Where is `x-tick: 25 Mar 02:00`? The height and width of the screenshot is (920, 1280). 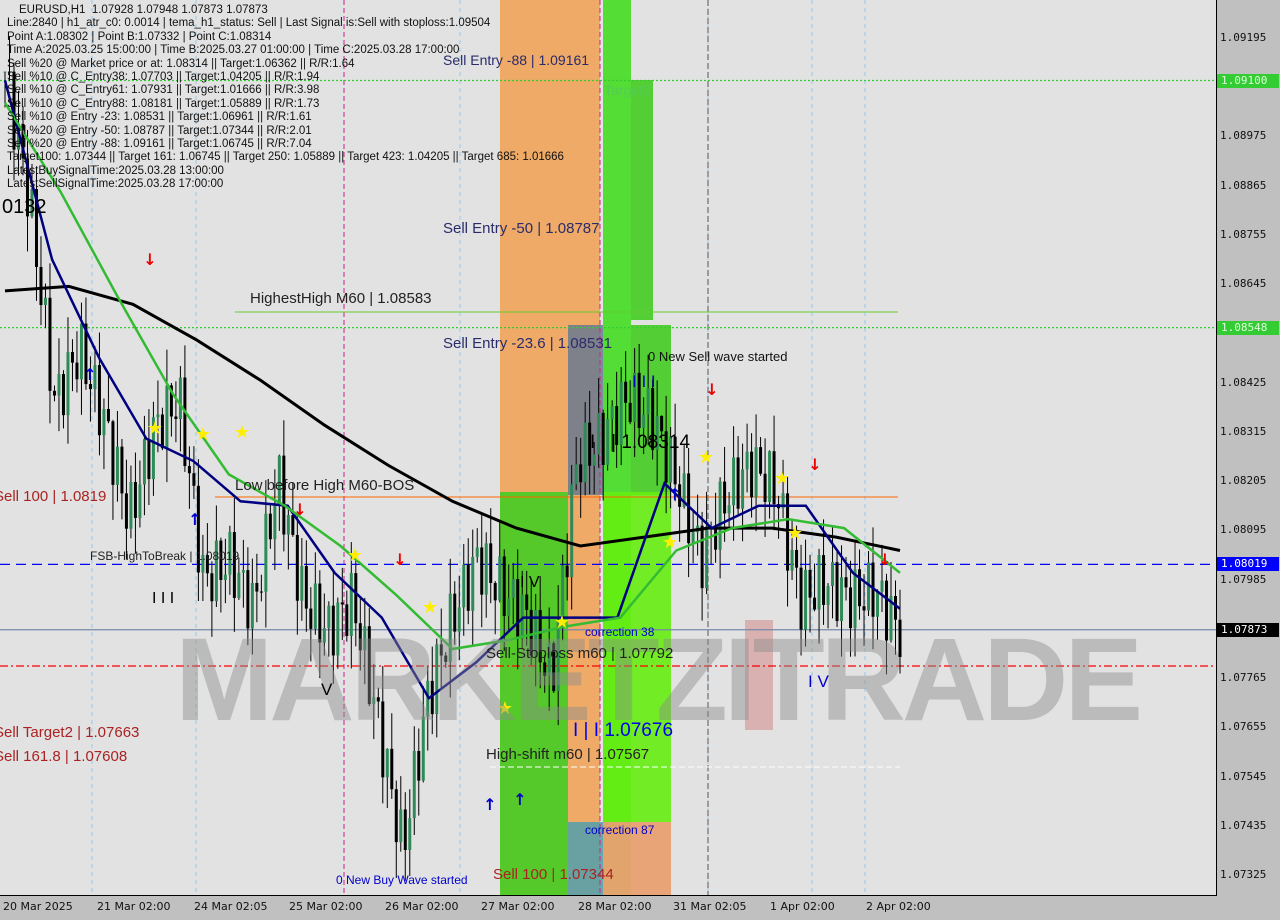
x-tick: 25 Mar 02:00 is located at coordinates (326, 906).